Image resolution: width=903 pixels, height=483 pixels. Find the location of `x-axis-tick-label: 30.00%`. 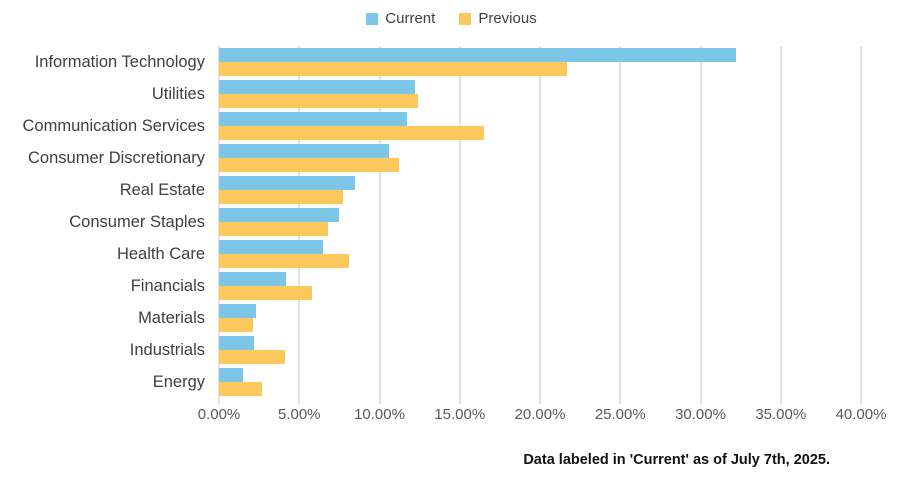

x-axis-tick-label: 30.00% is located at coordinates (700, 414).